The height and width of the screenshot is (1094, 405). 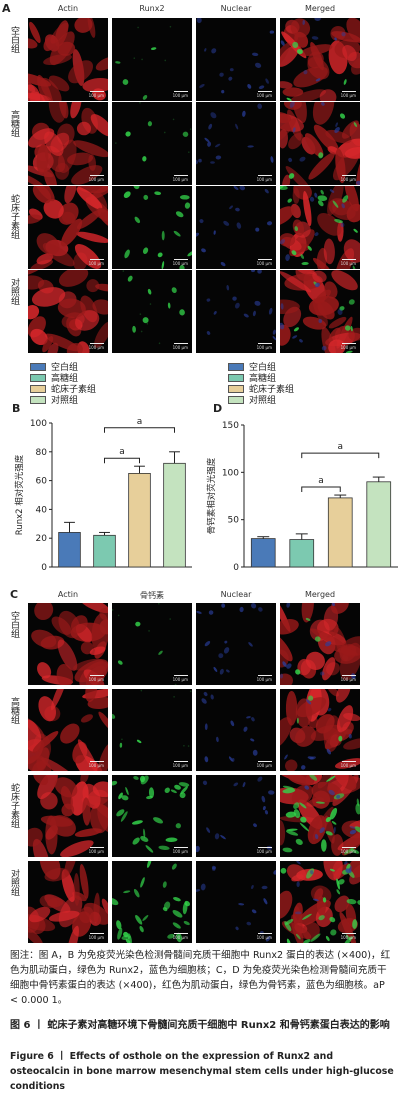 I want to click on legend-item: 空白组, so click(x=54, y=366).